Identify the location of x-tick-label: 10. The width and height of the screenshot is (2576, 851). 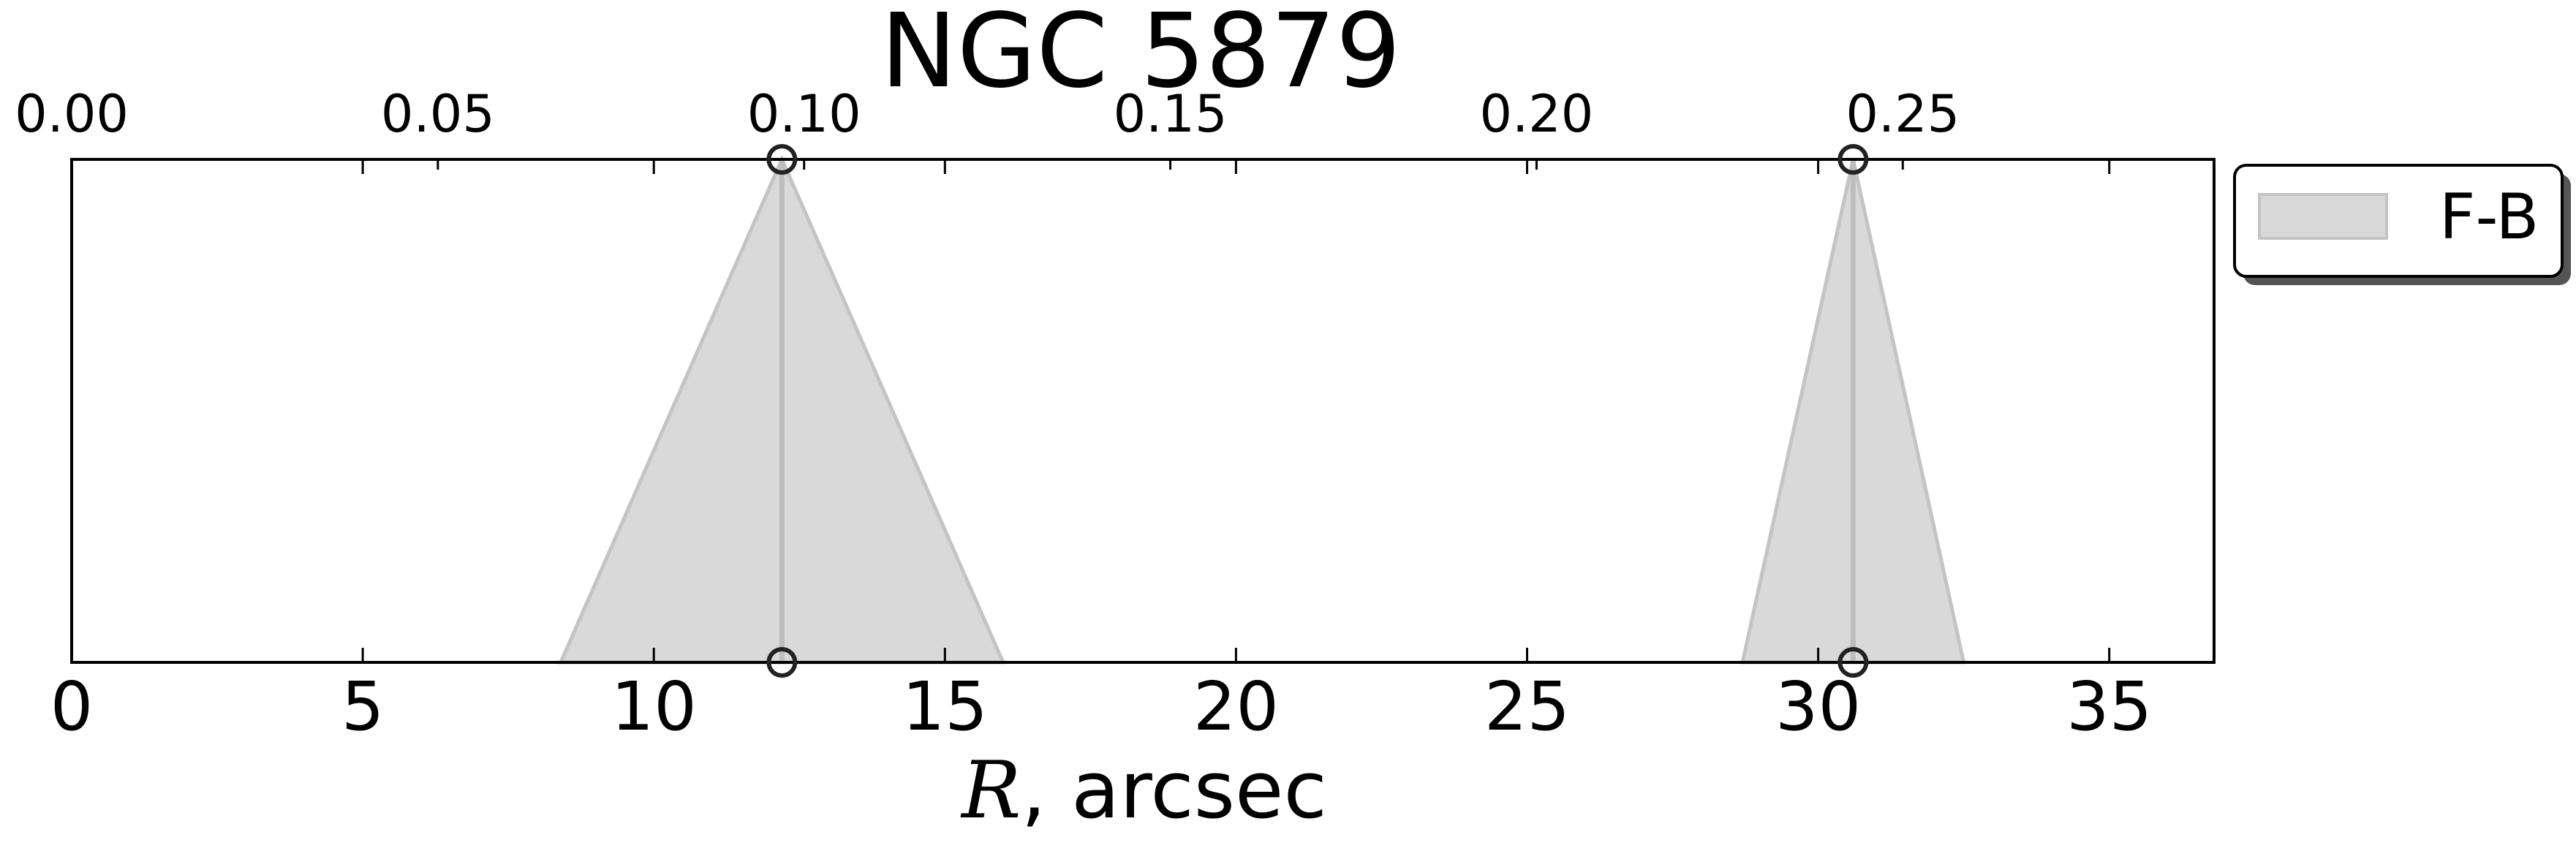
(654, 706).